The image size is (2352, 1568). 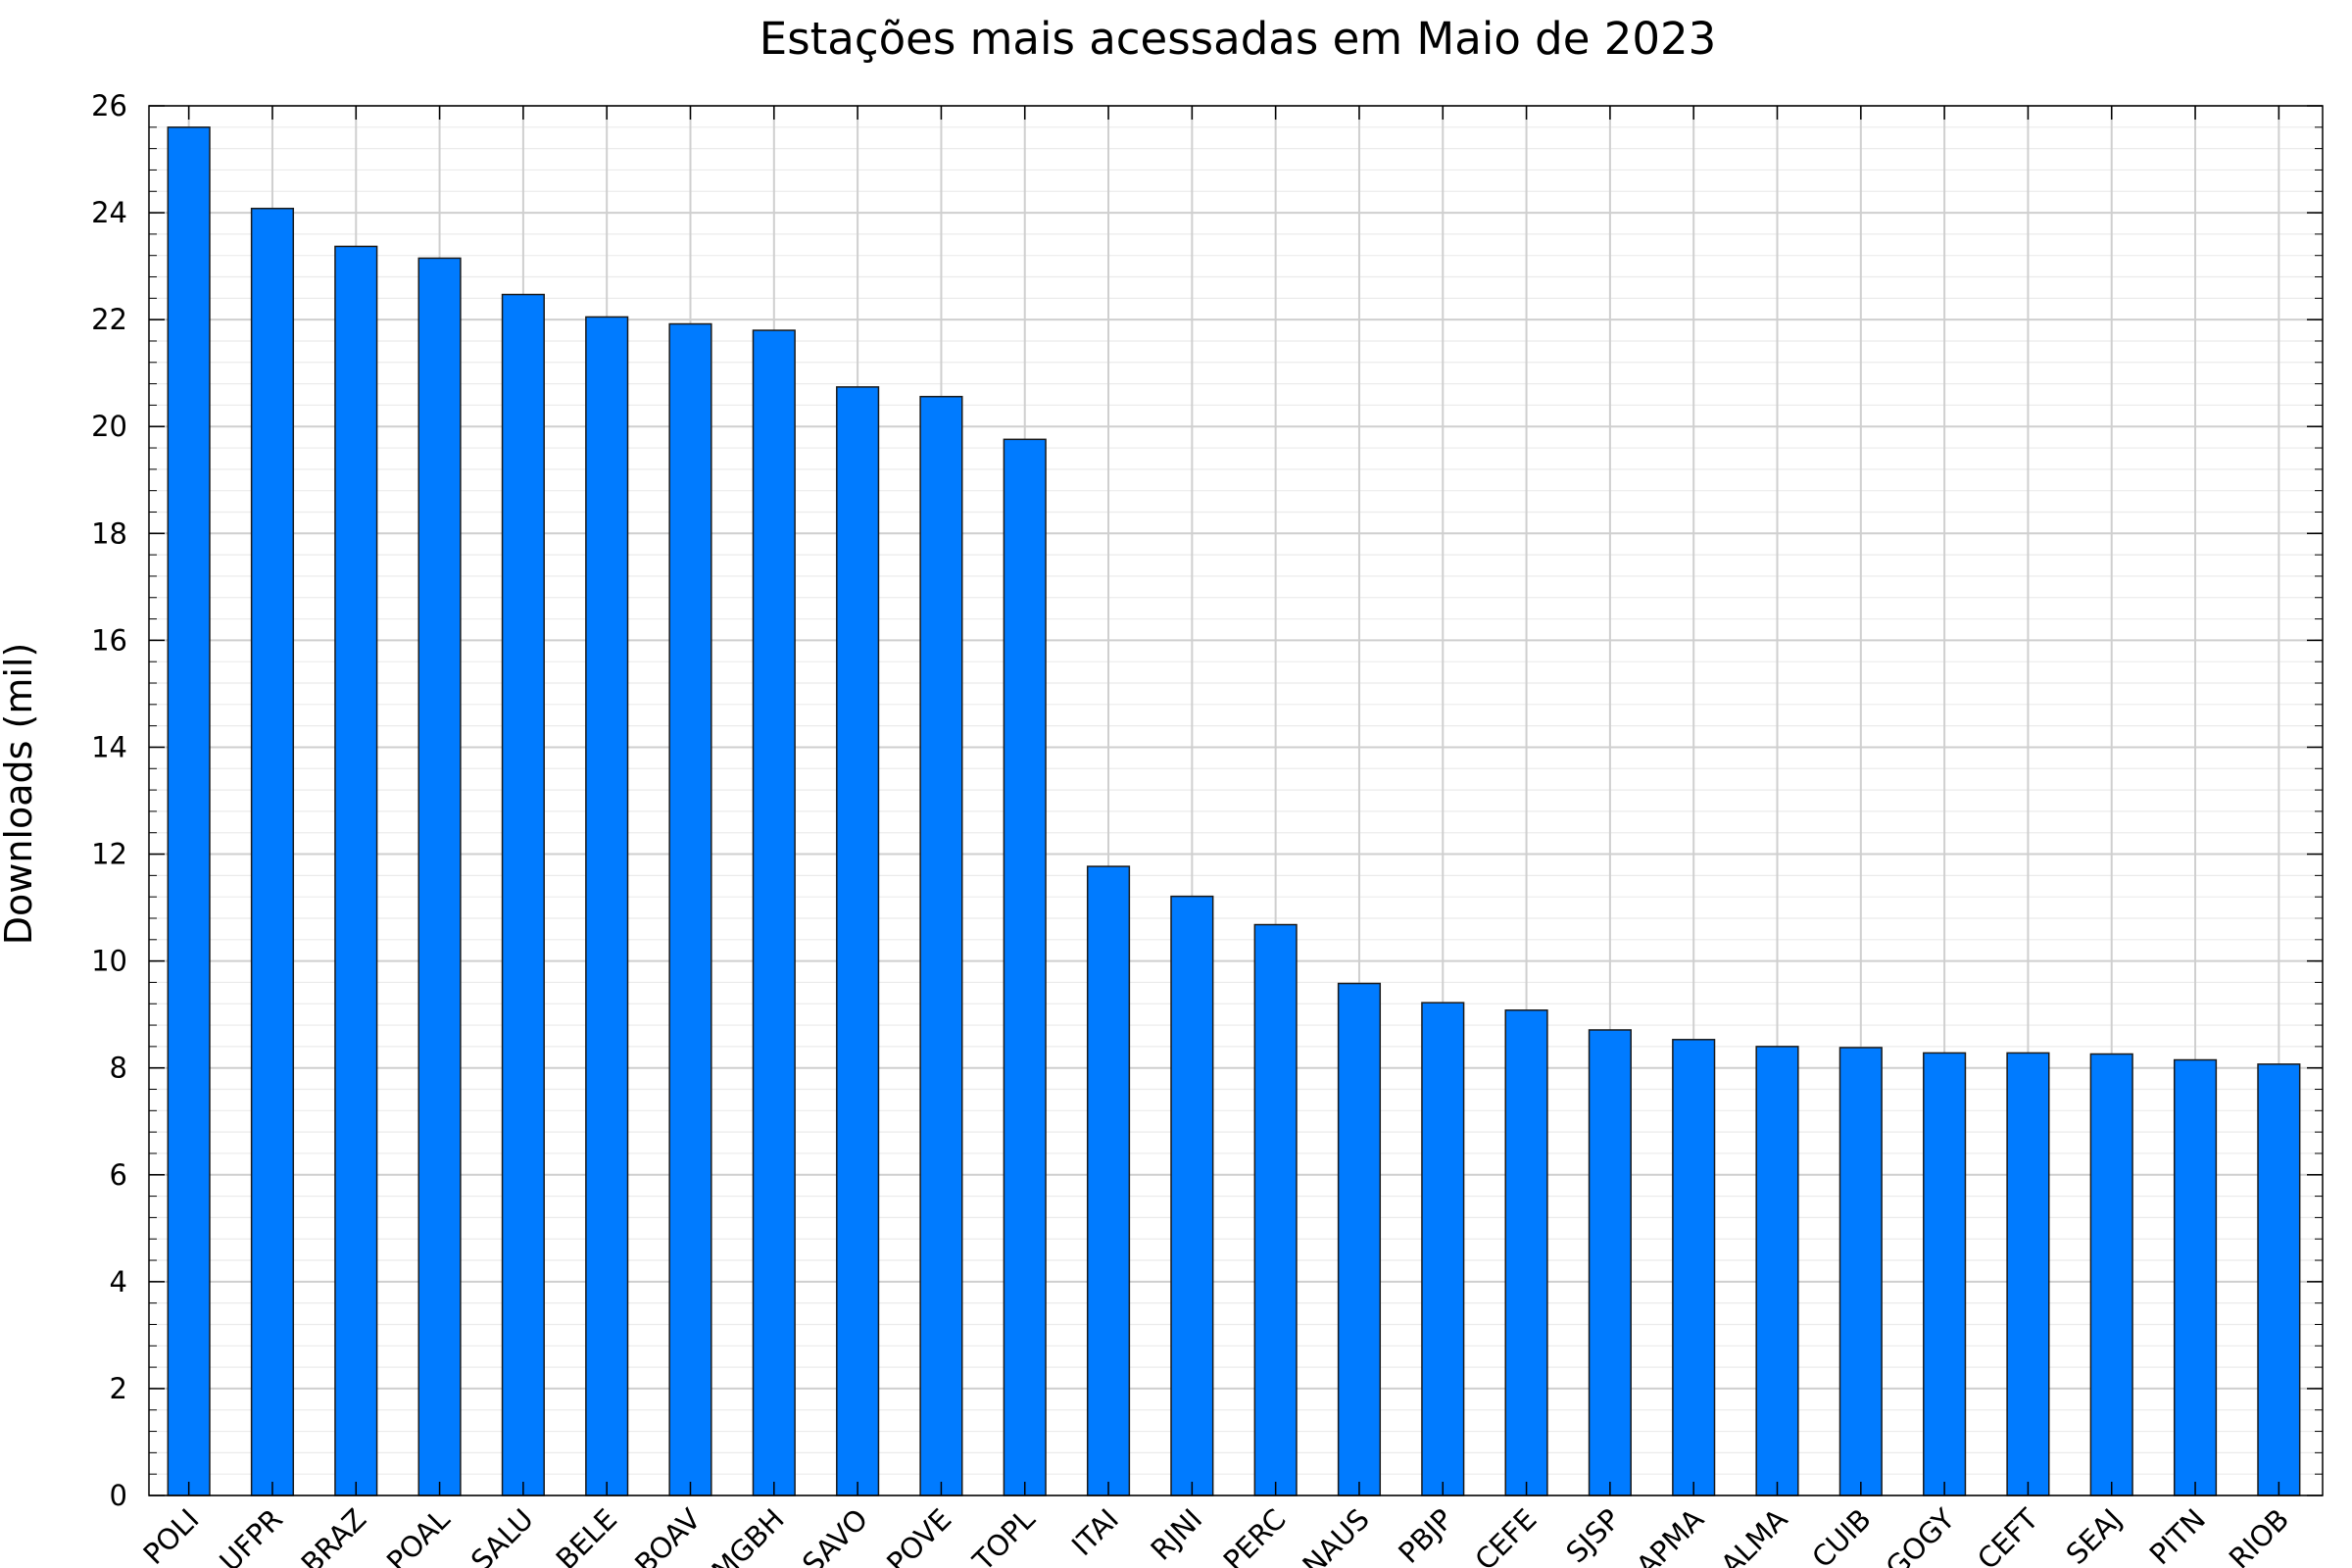 I want to click on bar-savo, so click(x=858, y=941).